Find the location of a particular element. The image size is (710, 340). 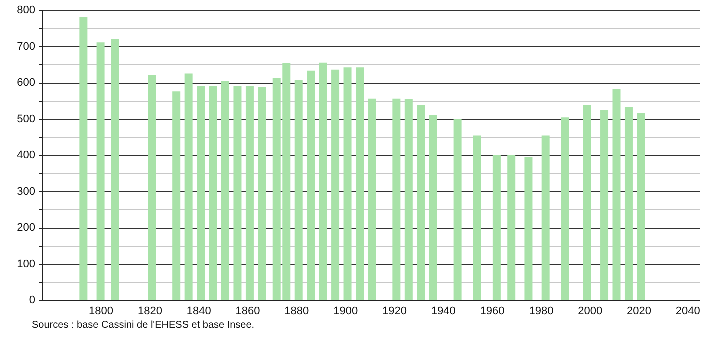

y-tick-label: 200 is located at coordinates (26, 228).